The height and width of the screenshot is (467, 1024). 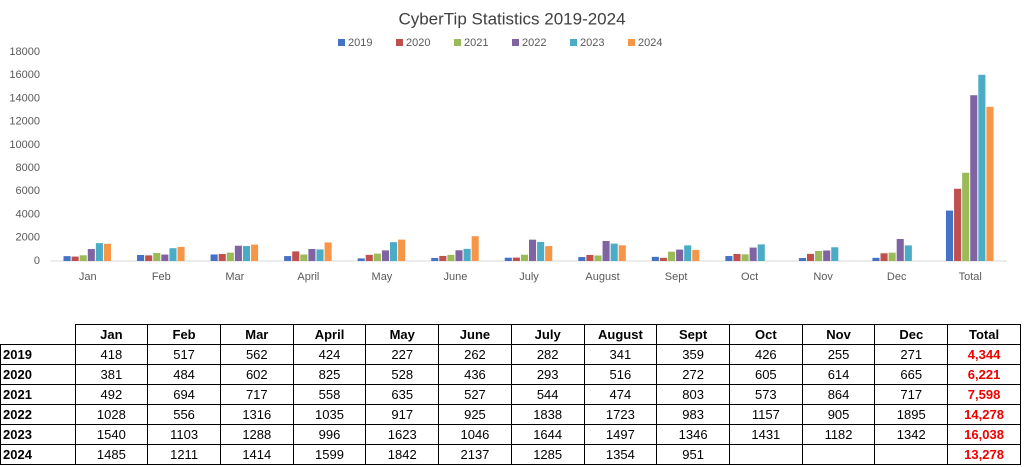 I want to click on table-cell: 1842, so click(x=402, y=454).